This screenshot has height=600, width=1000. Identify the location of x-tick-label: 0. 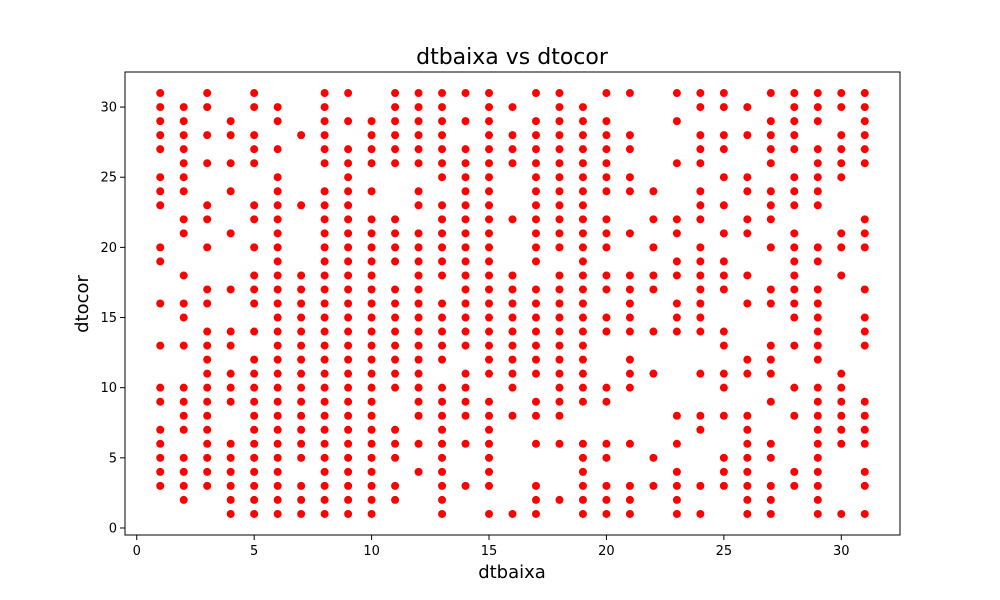
(137, 551).